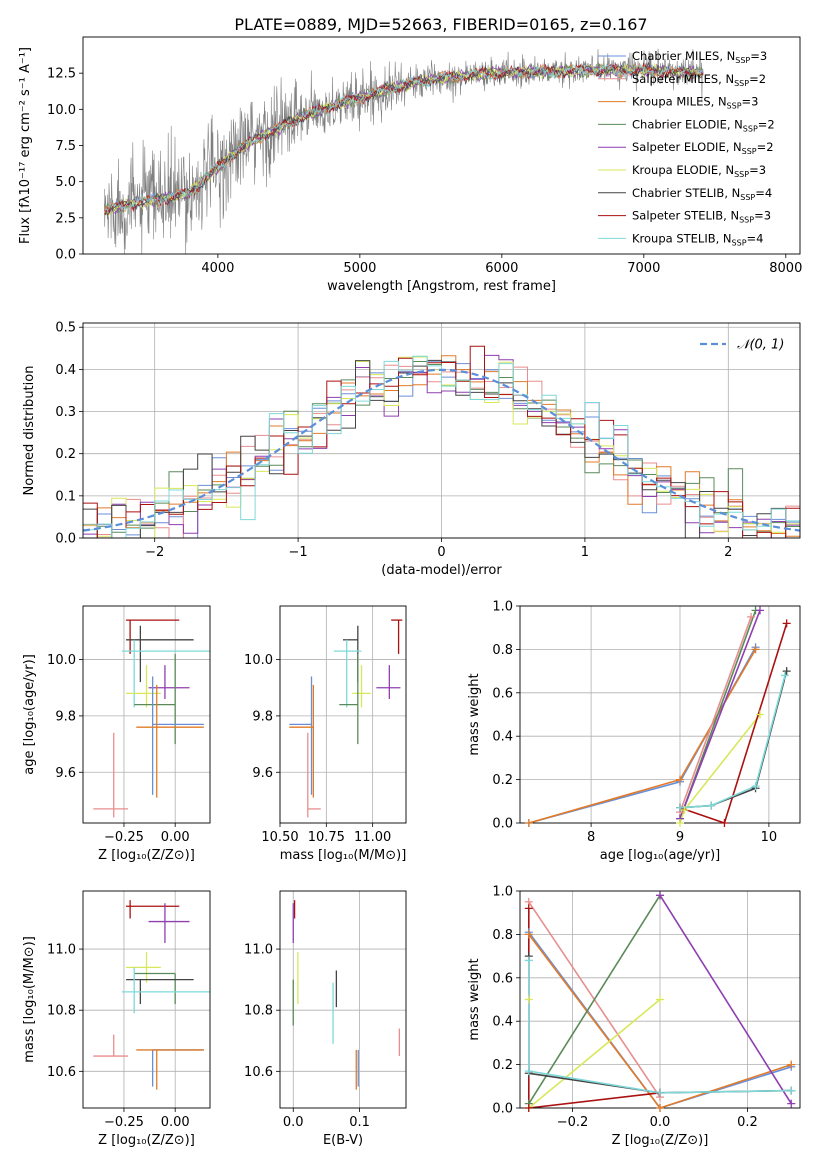 The image size is (819, 1170). Describe the element at coordinates (217, 268) in the screenshot. I see `x-tick-label: 4000` at that location.